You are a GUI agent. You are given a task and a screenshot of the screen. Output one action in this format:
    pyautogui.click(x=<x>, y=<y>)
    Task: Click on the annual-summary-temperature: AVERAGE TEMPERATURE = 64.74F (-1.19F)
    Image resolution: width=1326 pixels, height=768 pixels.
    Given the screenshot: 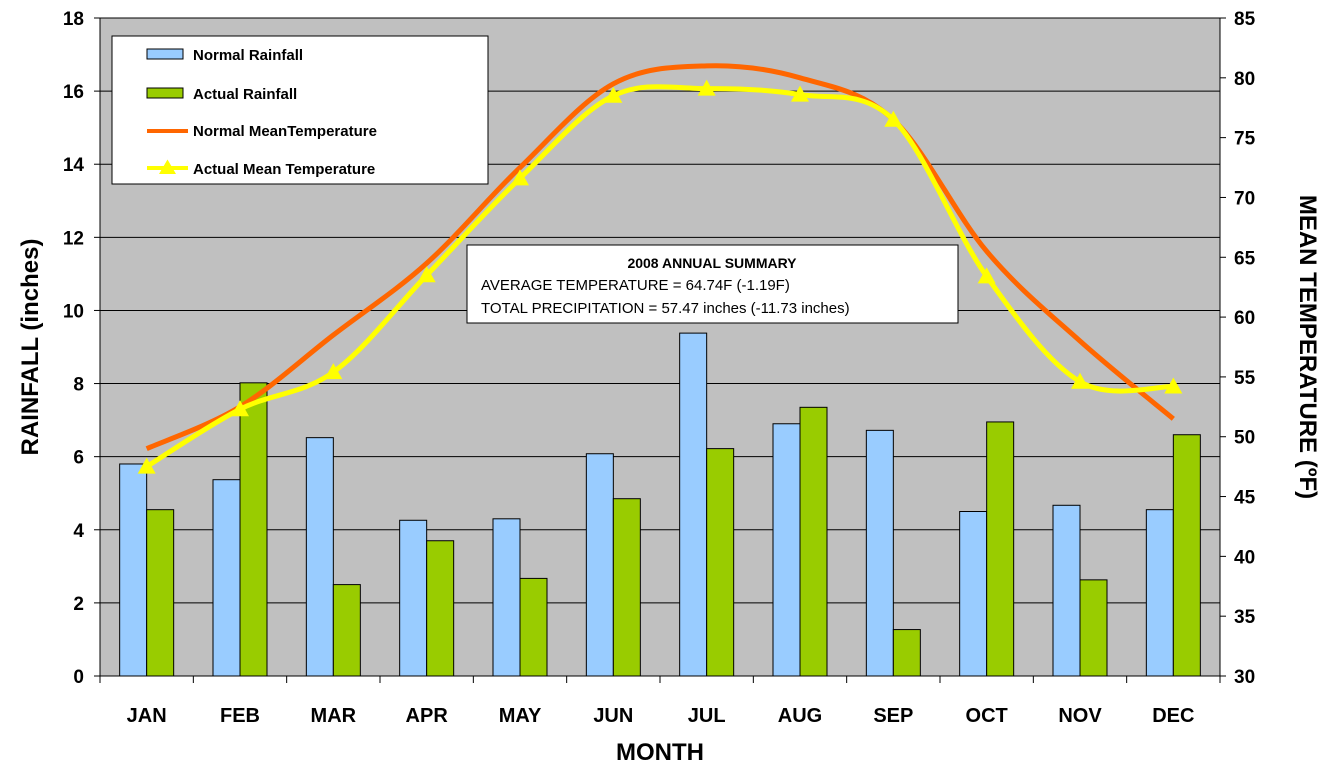 What is the action you would take?
    pyautogui.click(x=635, y=285)
    